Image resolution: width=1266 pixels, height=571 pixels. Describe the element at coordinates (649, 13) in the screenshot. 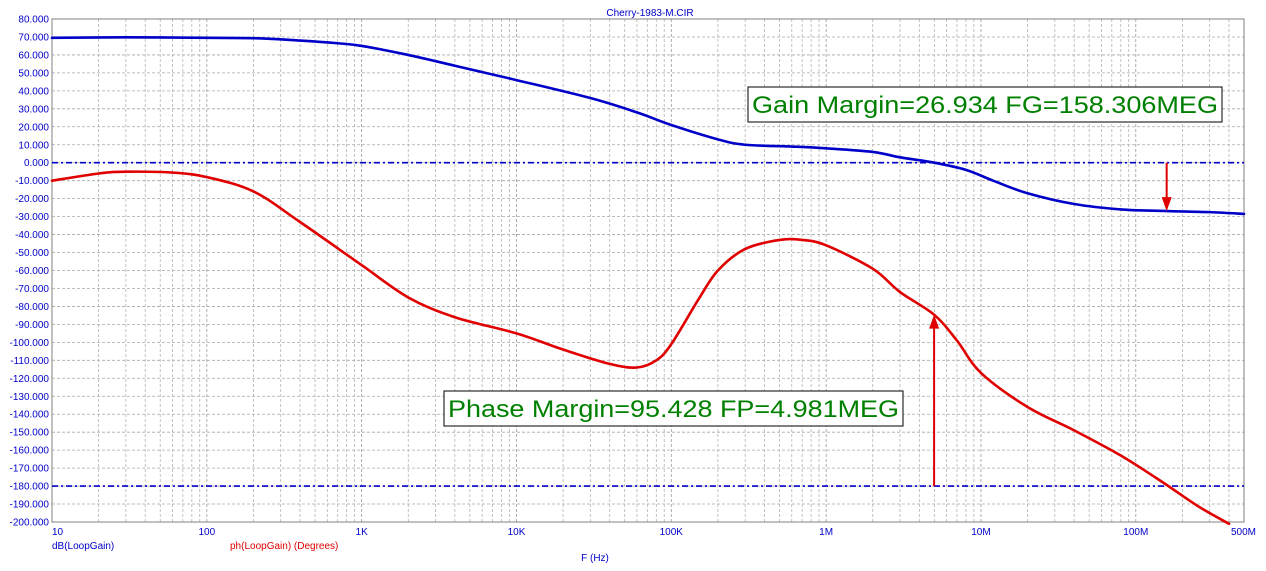

I see `chart-title: Cherry-1983-M.CIR` at that location.